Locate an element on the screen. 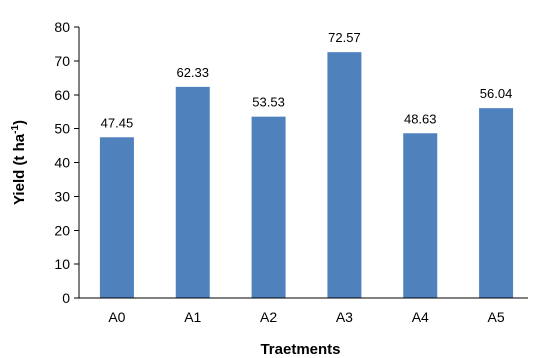 Image resolution: width=534 pixels, height=358 pixels. y-axis-title: Yield (t ha-1) is located at coordinates (19, 162).